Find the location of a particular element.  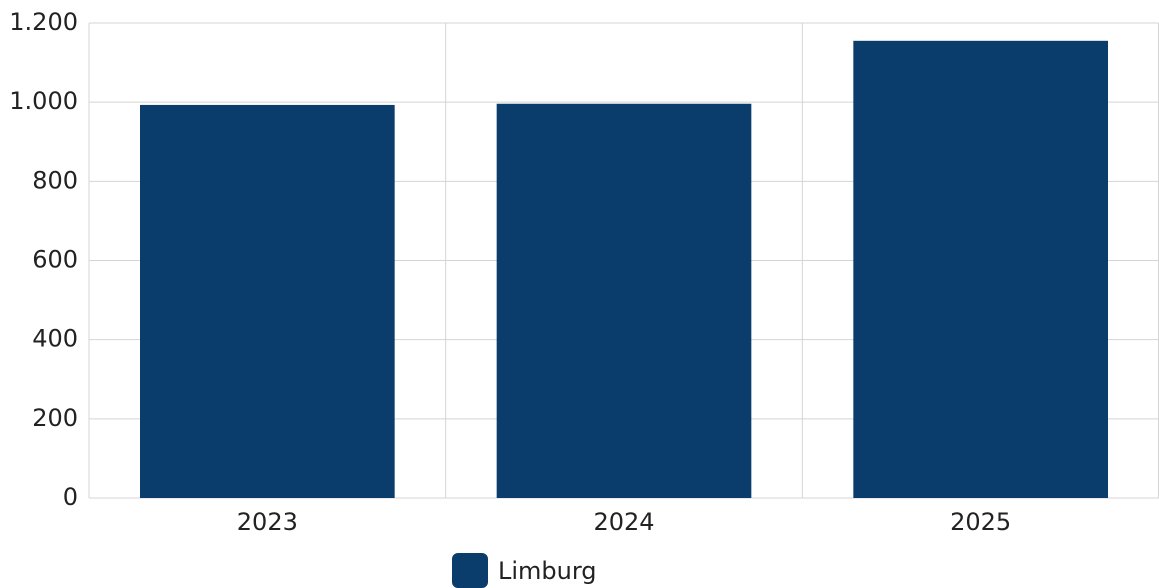

x-tick-label: 2025 is located at coordinates (980, 522).